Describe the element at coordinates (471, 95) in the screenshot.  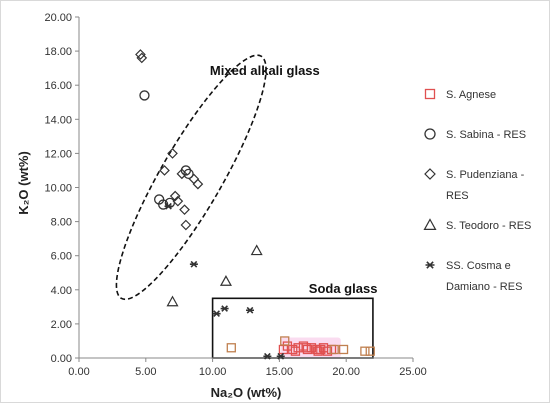
I see `legend-label: S. Agnese` at that location.